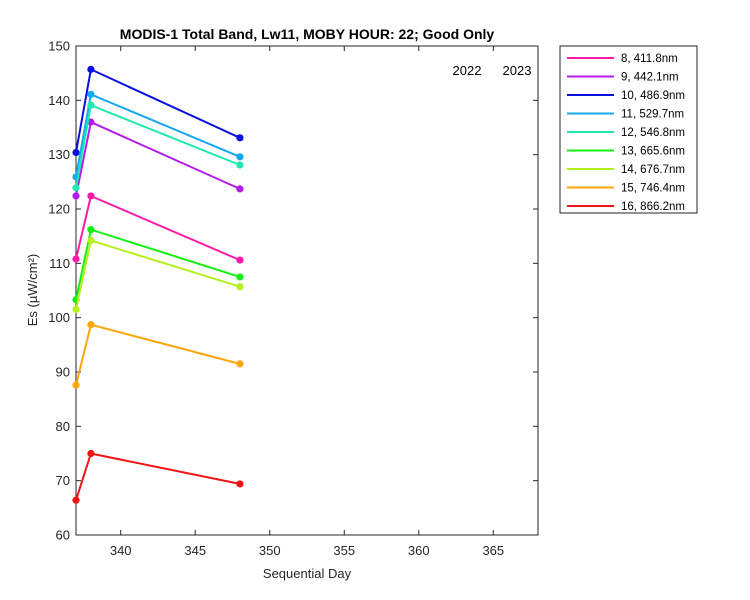 This screenshot has width=750, height=600. What do you see at coordinates (493, 550) in the screenshot?
I see `x-tick-label: 365` at bounding box center [493, 550].